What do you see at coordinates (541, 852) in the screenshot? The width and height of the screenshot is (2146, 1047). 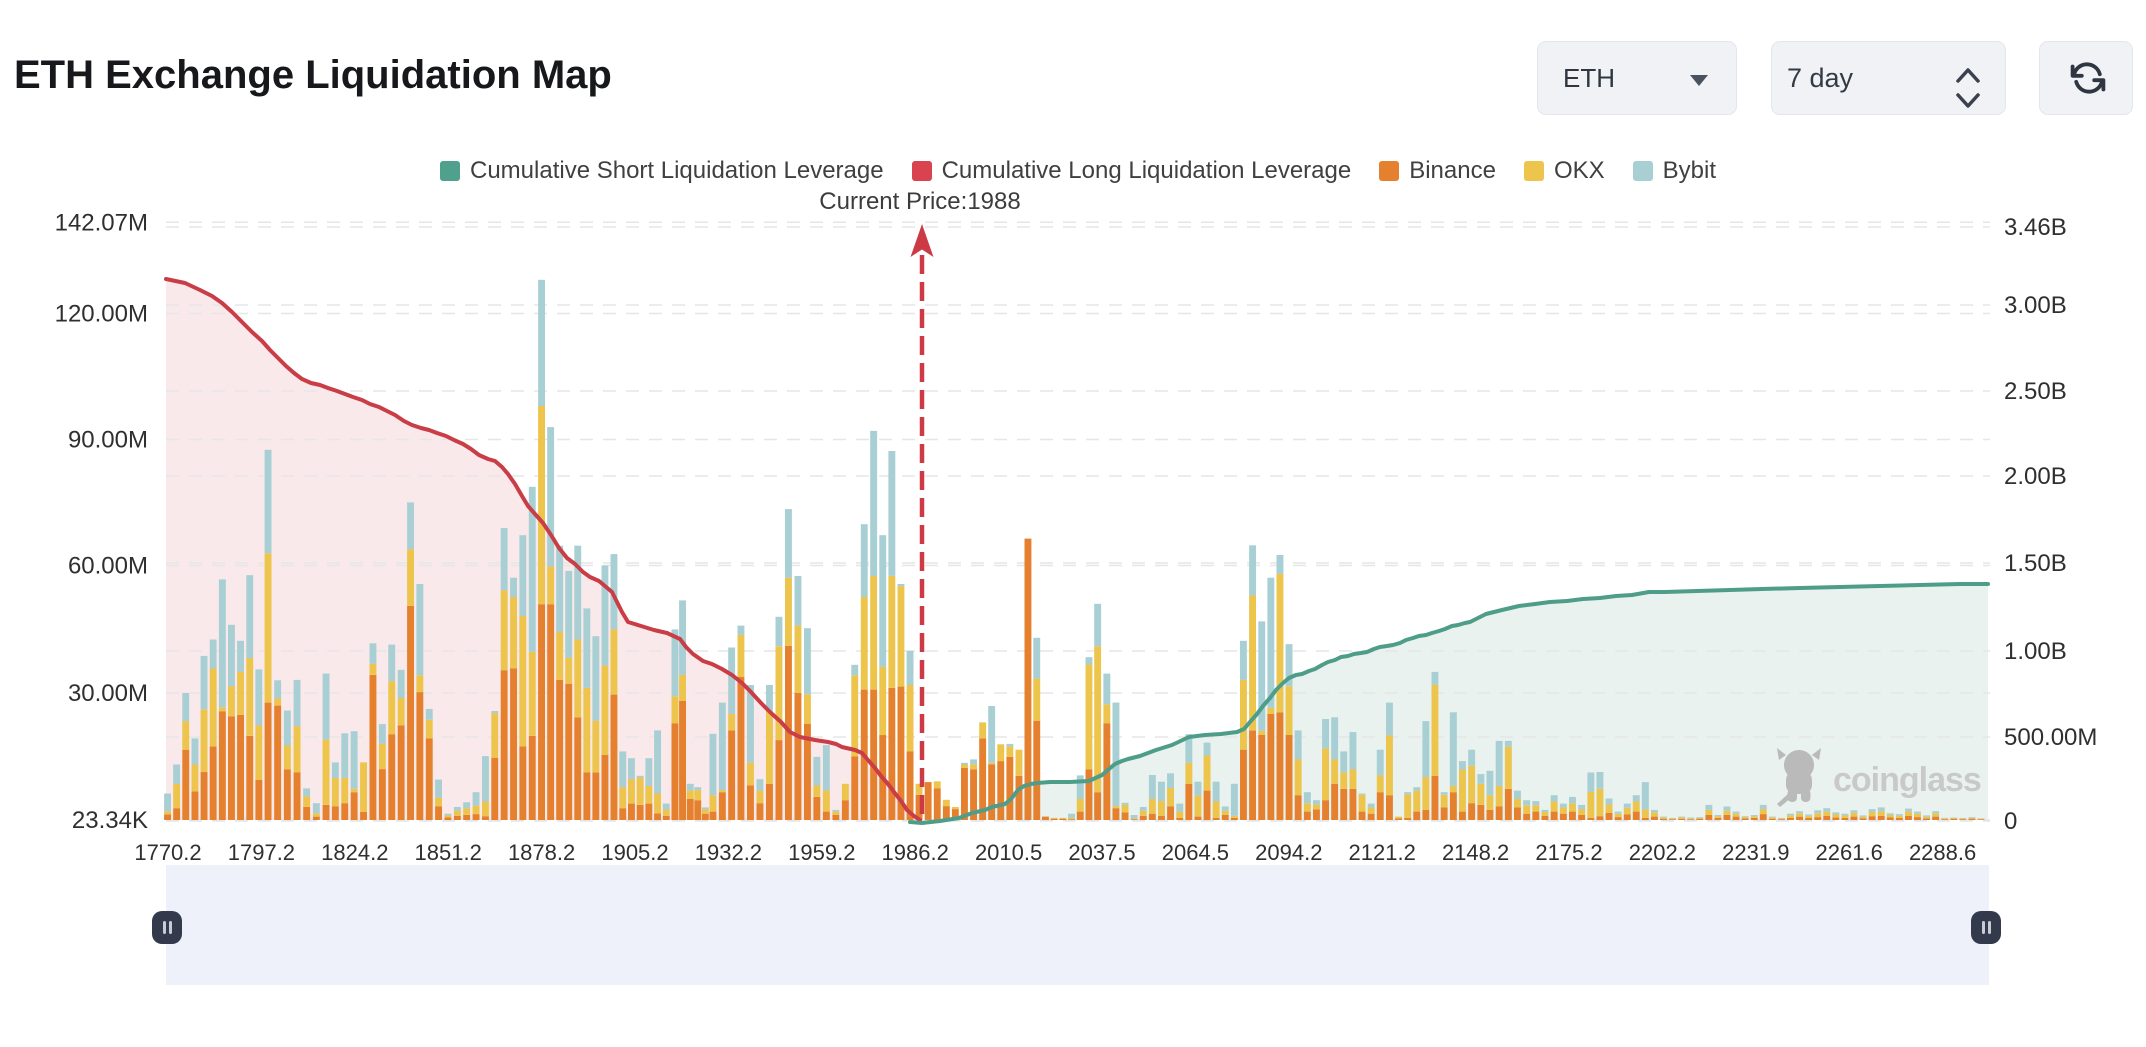 I see `svg-text: 1878.2` at bounding box center [541, 852].